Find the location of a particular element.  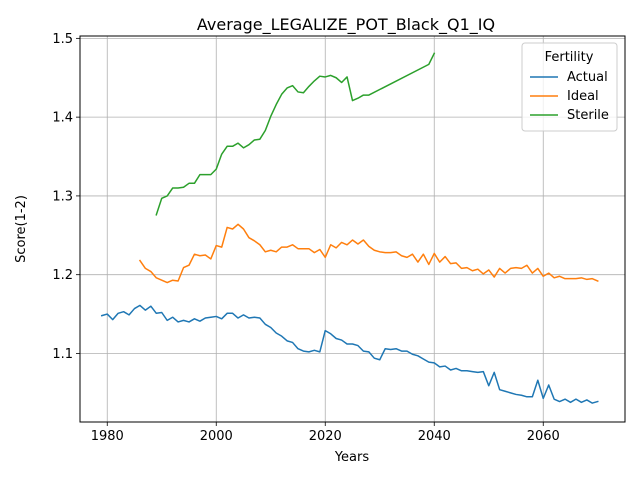

legend-box is located at coordinates (569, 87).